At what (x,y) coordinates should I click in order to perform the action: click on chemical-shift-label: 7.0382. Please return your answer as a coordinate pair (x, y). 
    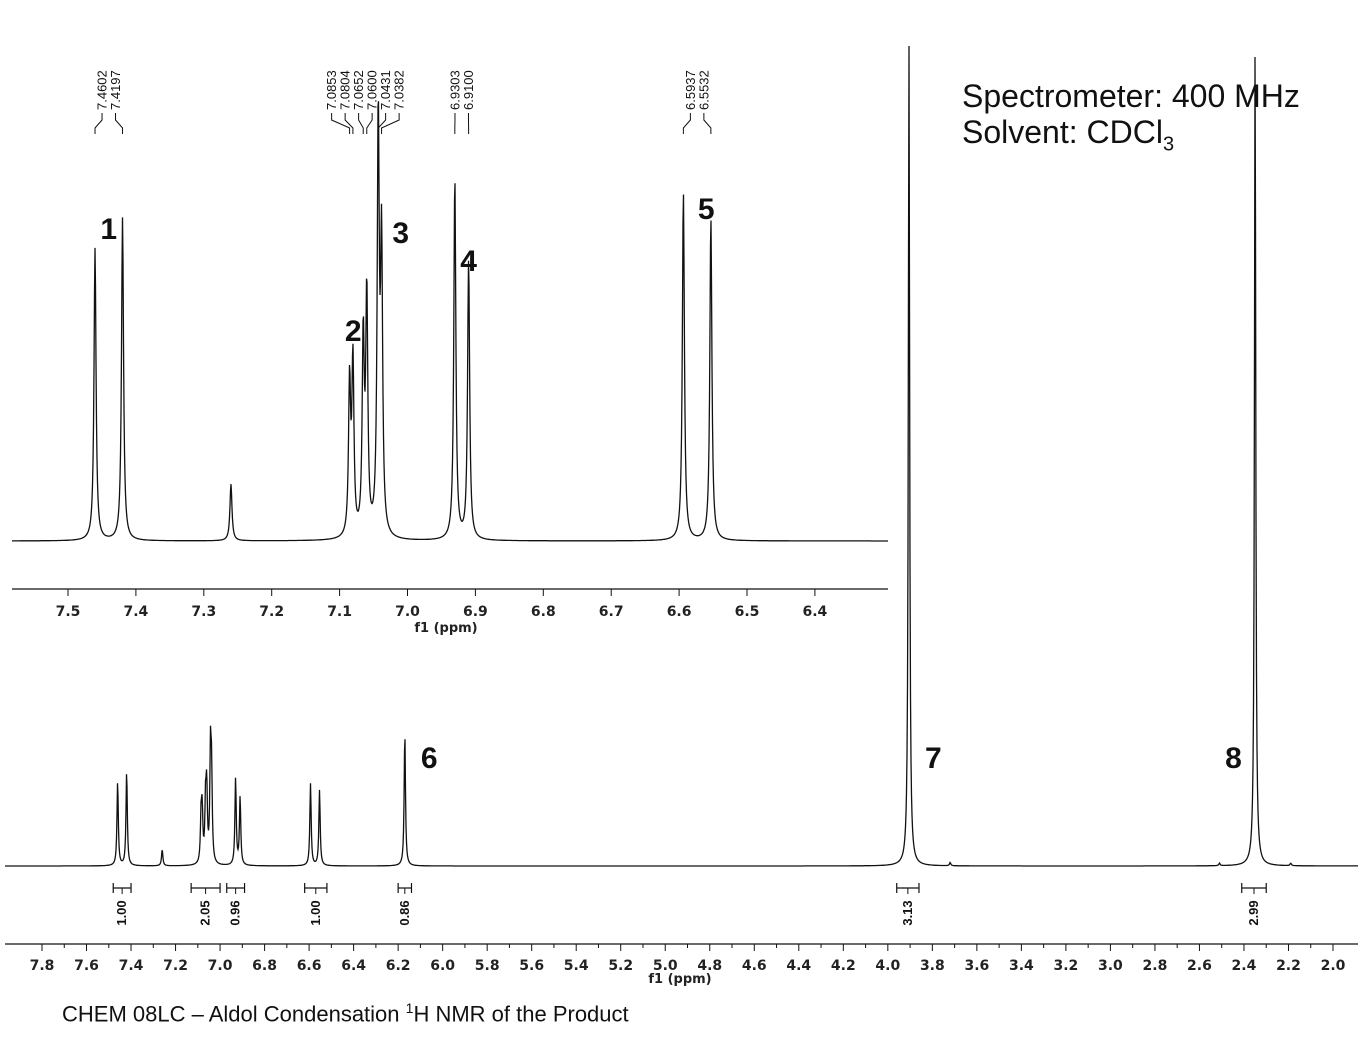
    Looking at the image, I should click on (399, 90).